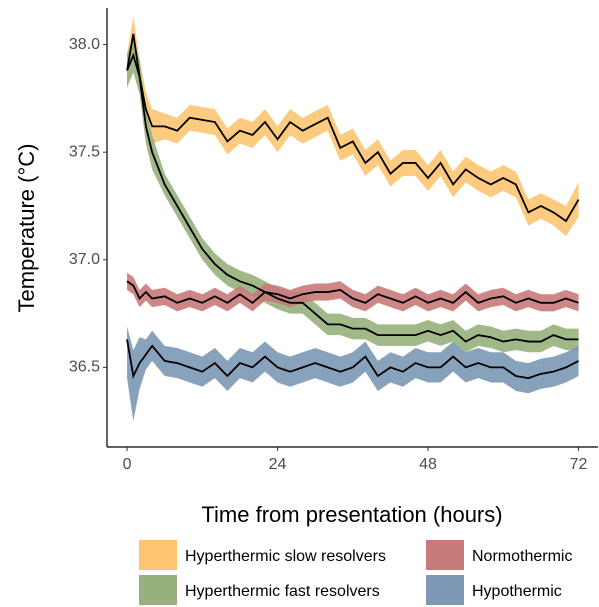 The width and height of the screenshot is (599, 607). What do you see at coordinates (127, 464) in the screenshot?
I see `x-tick-label: 0` at bounding box center [127, 464].